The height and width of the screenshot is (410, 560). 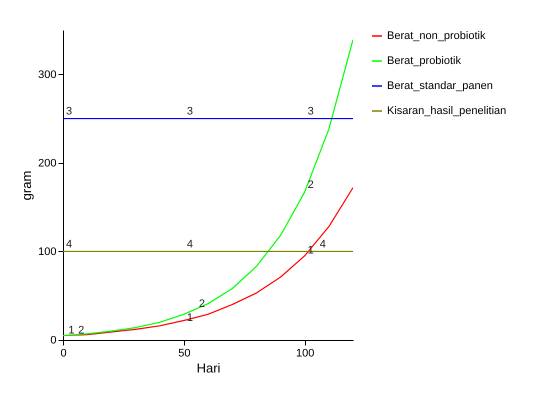 What do you see at coordinates (436, 36) in the screenshot?
I see `legend-label: Berat_non_probiotik` at bounding box center [436, 36].